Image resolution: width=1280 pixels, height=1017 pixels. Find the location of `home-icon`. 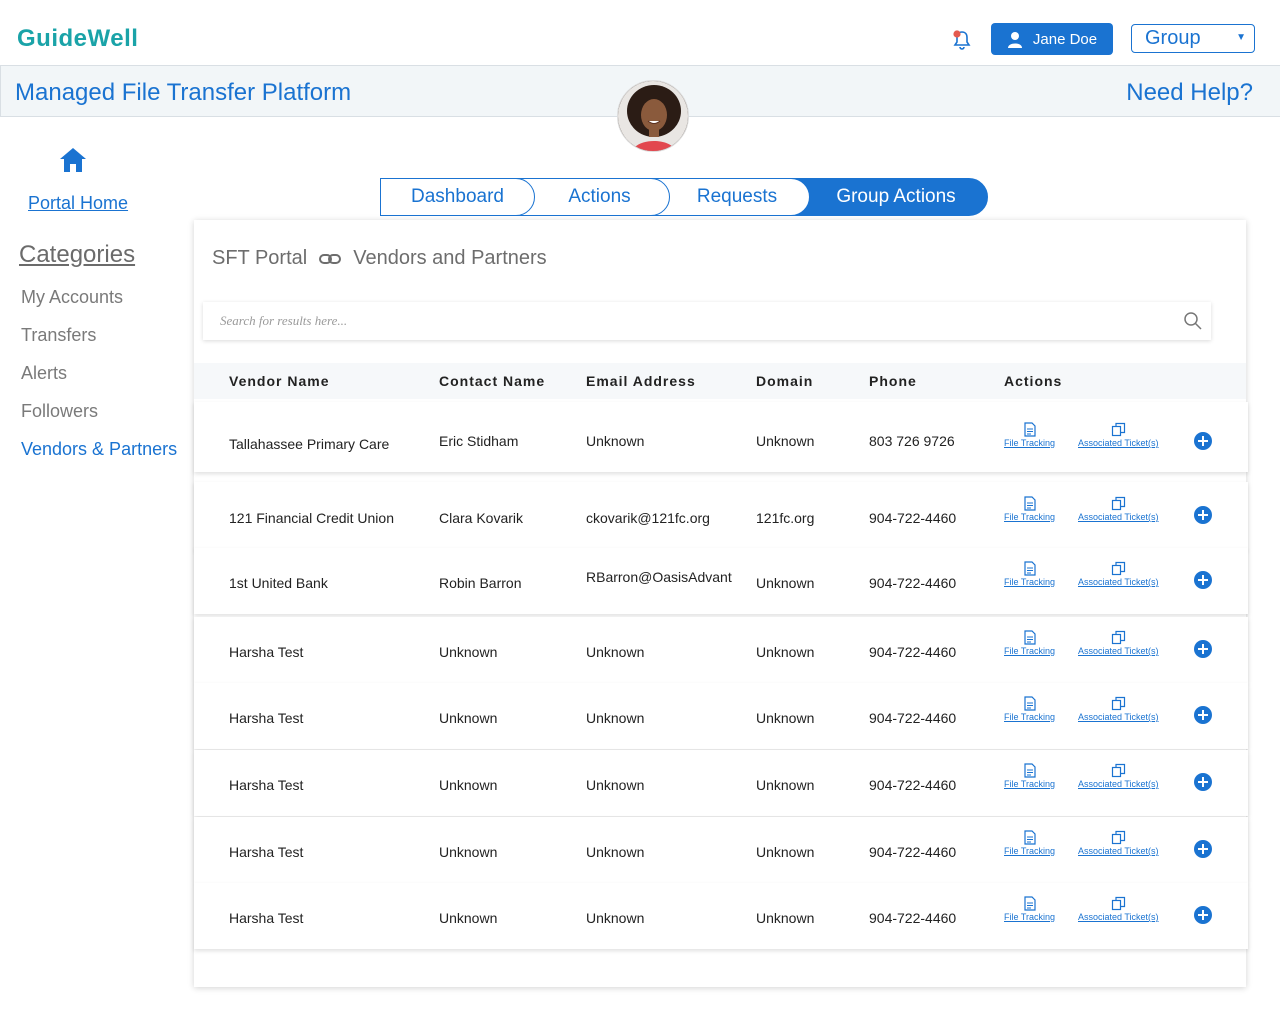

home-icon is located at coordinates (73, 160).